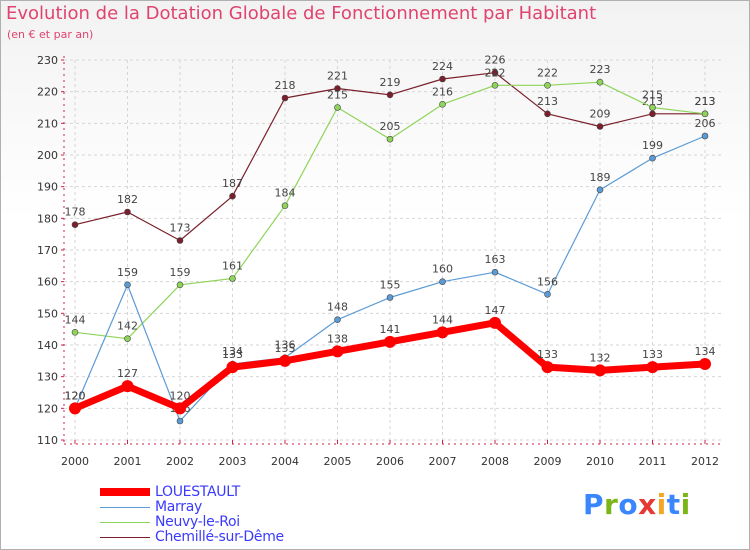 The width and height of the screenshot is (750, 550). Describe the element at coordinates (47, 187) in the screenshot. I see `y-tick-label: 190` at that location.